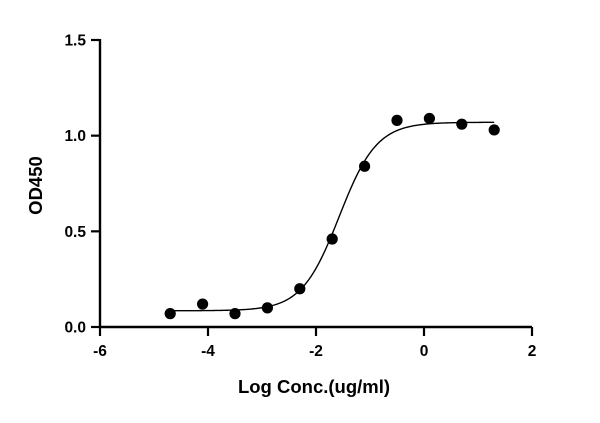  Describe the element at coordinates (208, 351) in the screenshot. I see `x-tick-label: -4` at that location.